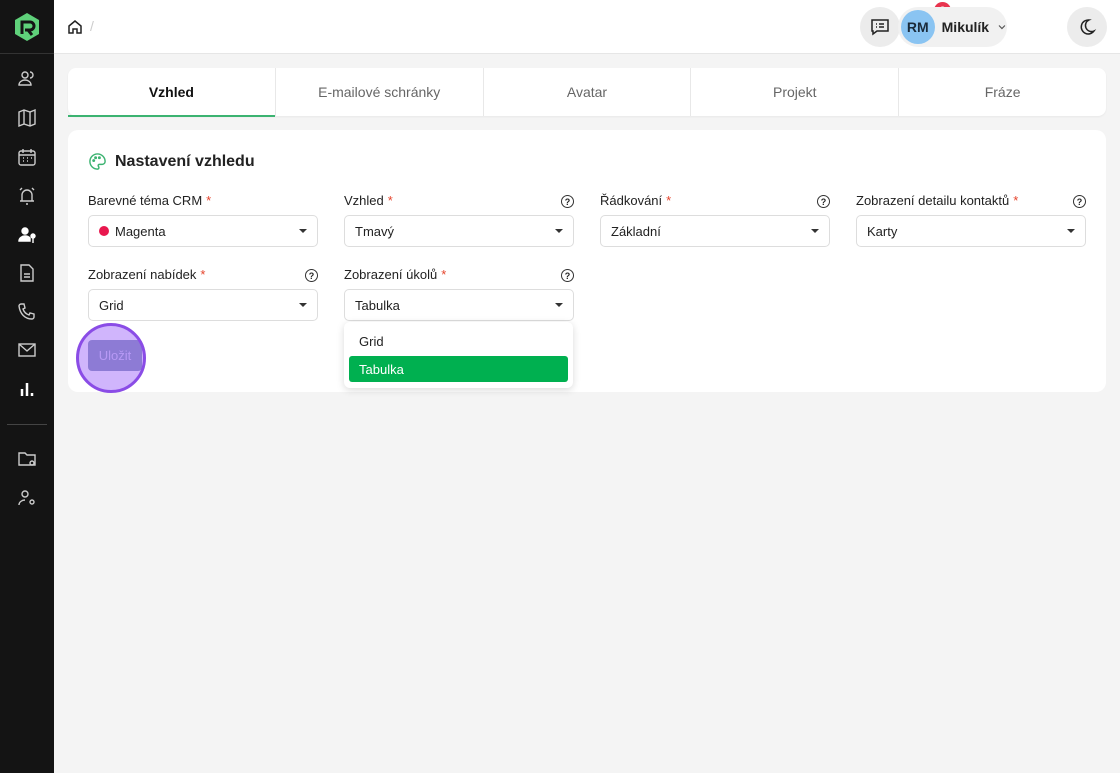  I want to click on tab-emailove-schranky: E-mailové schránky, so click(380, 92).